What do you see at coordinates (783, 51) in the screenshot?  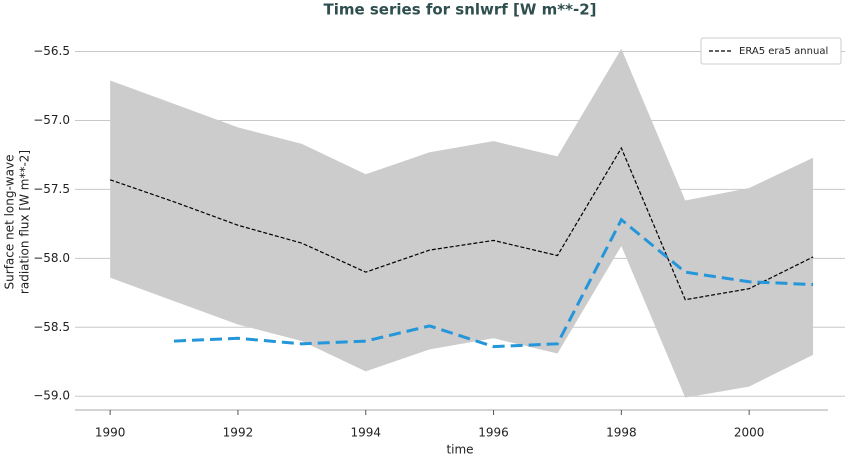 I see `legend-label: ERA5 era5 annual` at bounding box center [783, 51].